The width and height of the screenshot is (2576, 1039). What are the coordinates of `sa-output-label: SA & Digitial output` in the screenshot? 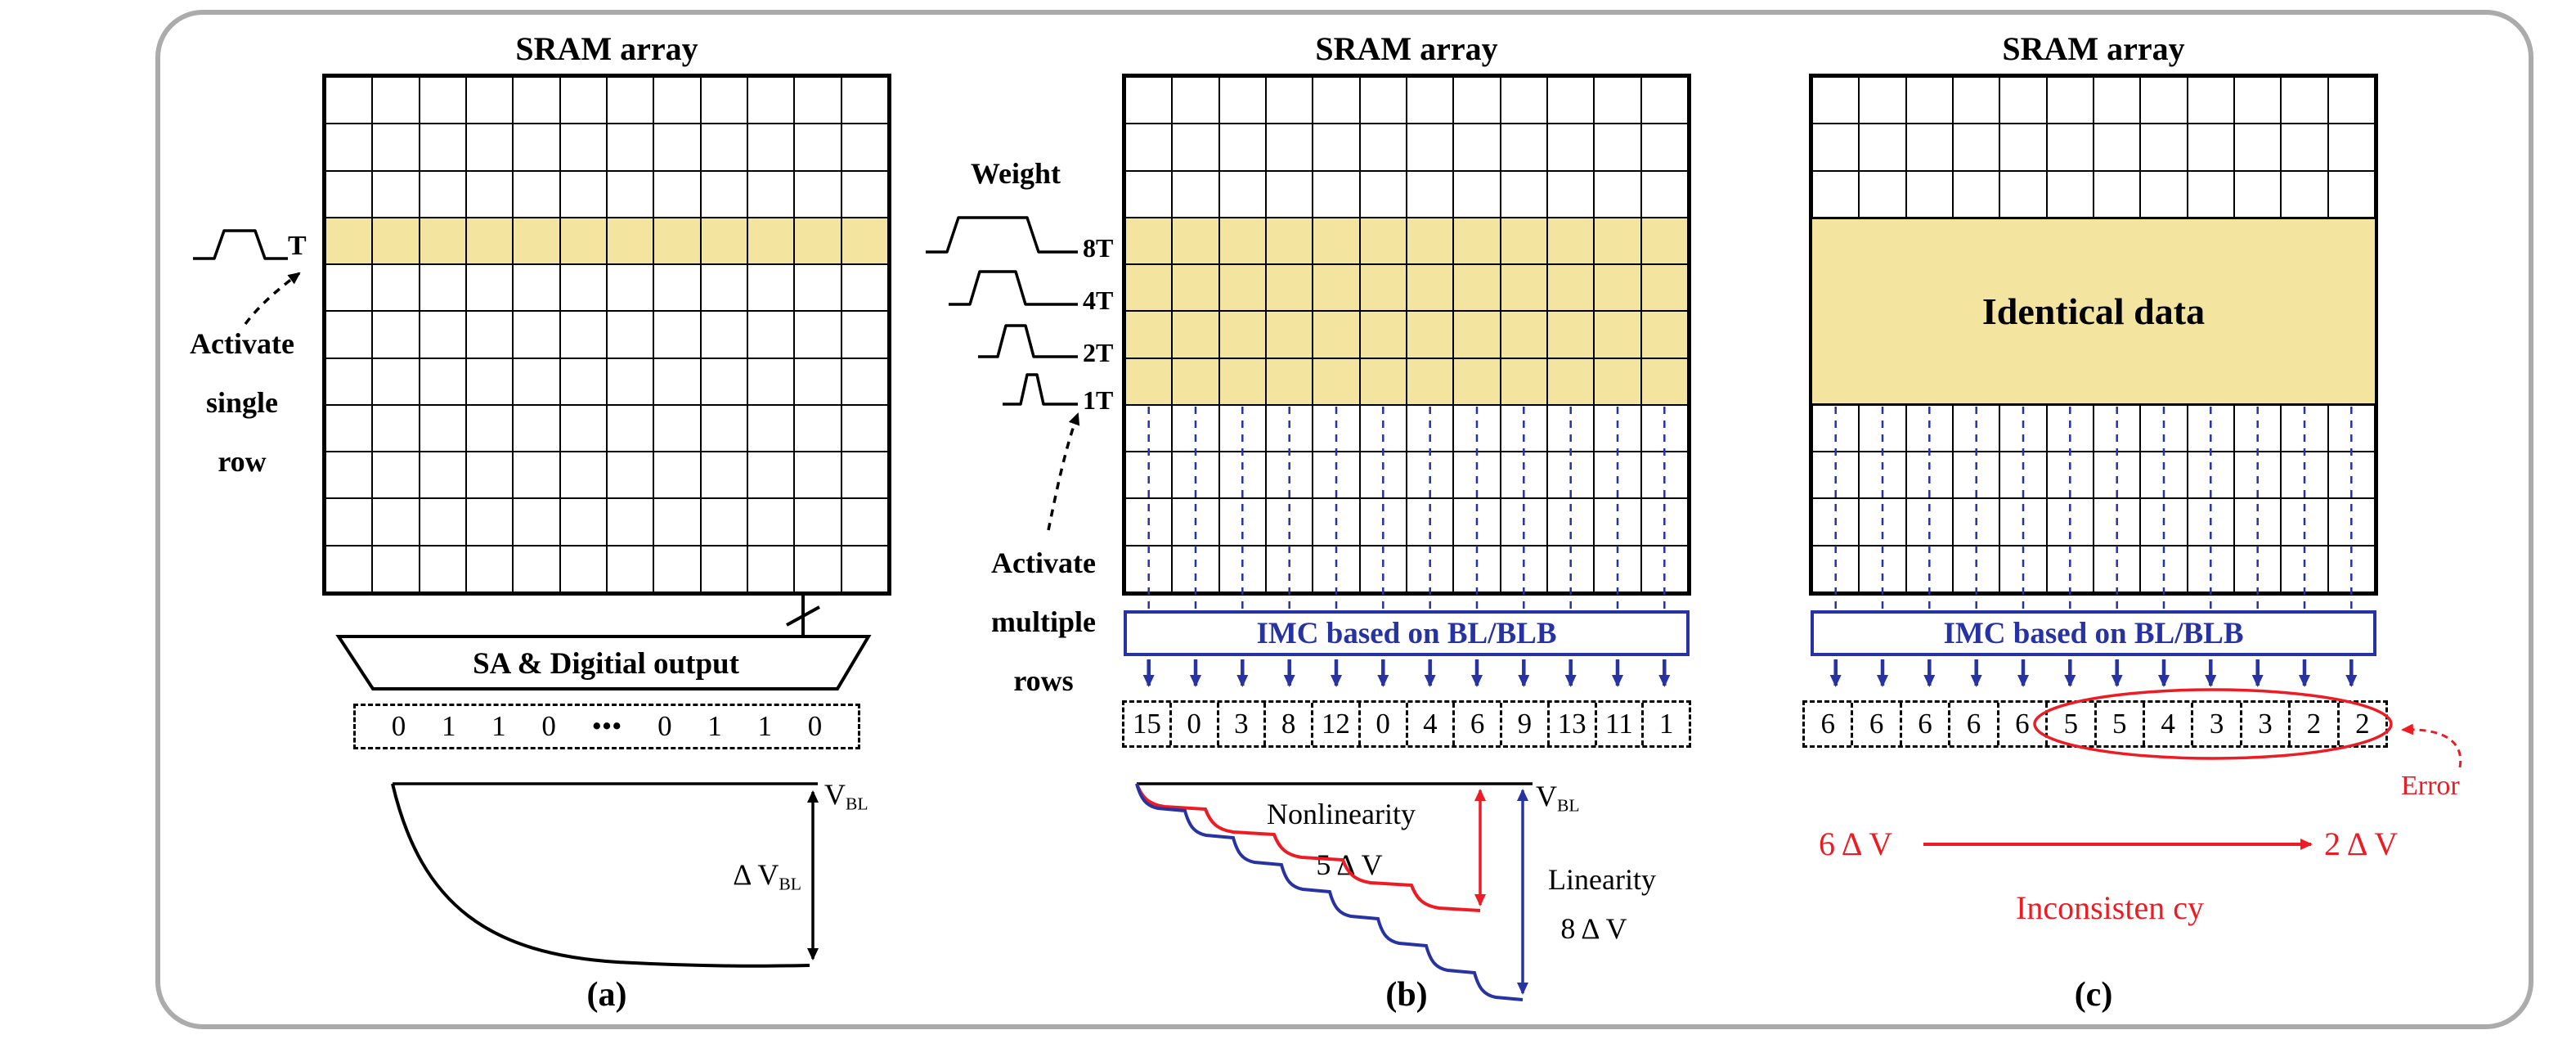 It's located at (606, 664).